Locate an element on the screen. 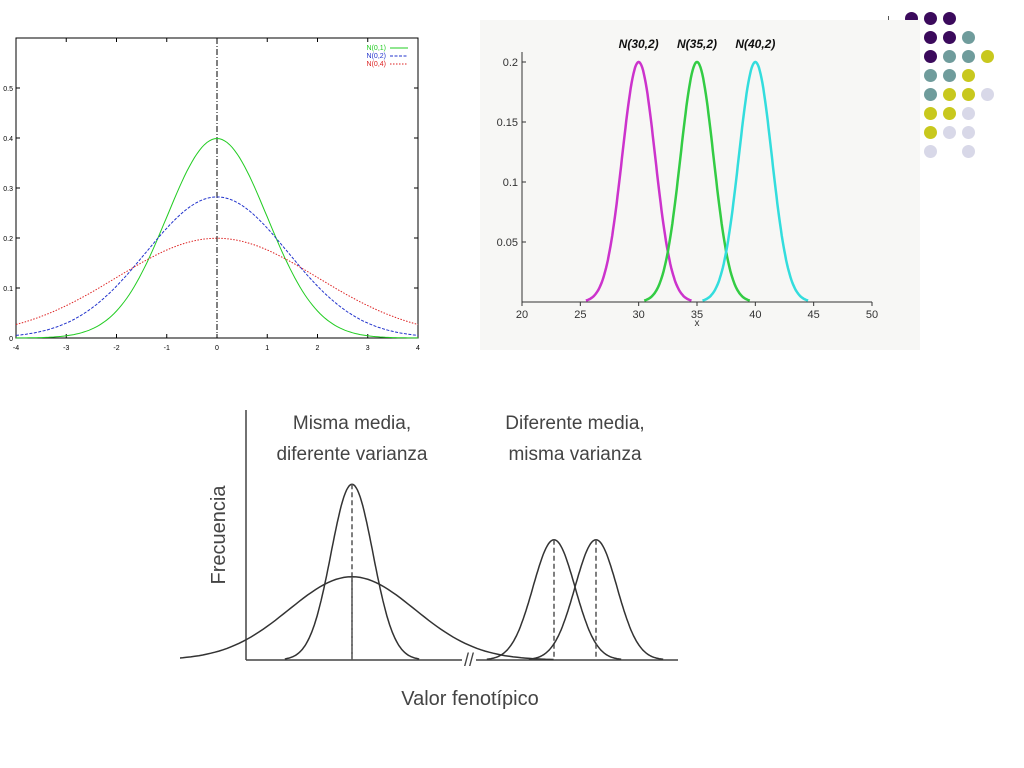  x-axis-label: Valor fenotípico is located at coordinates (470, 699).